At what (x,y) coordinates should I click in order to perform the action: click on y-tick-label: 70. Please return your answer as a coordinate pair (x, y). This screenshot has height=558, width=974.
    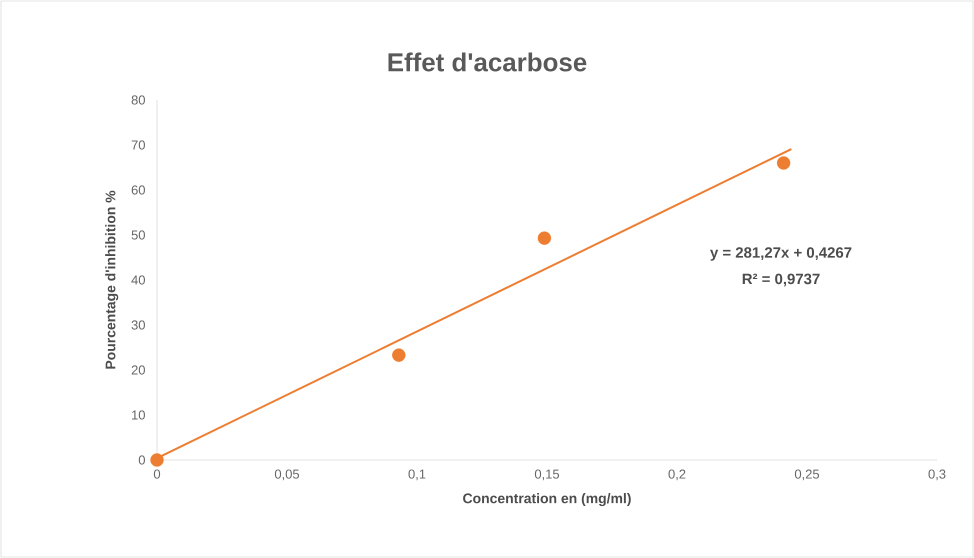
    Looking at the image, I should click on (138, 145).